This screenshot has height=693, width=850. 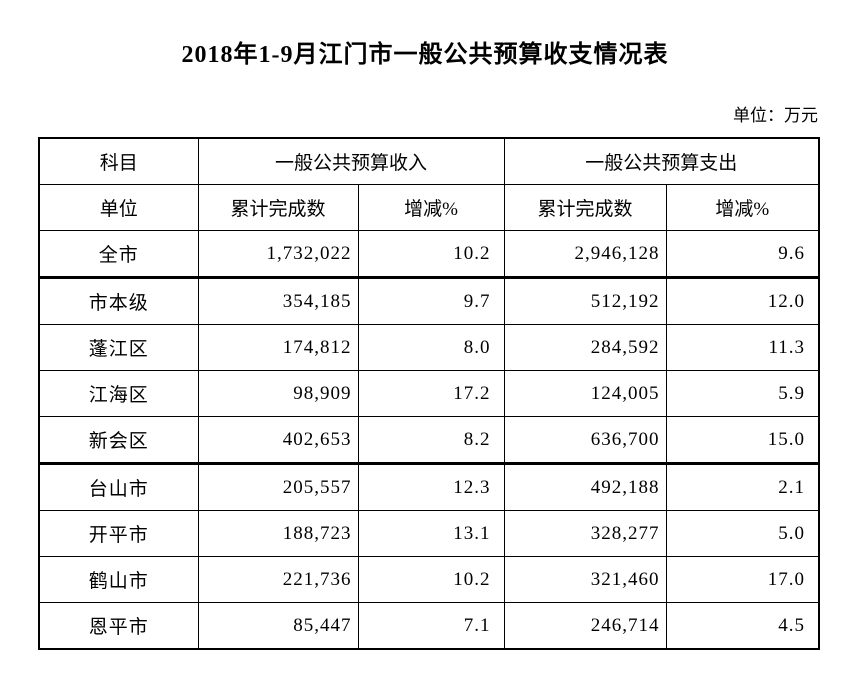 I want to click on sub-header-expense-pct: 增减%, so click(x=742, y=207).